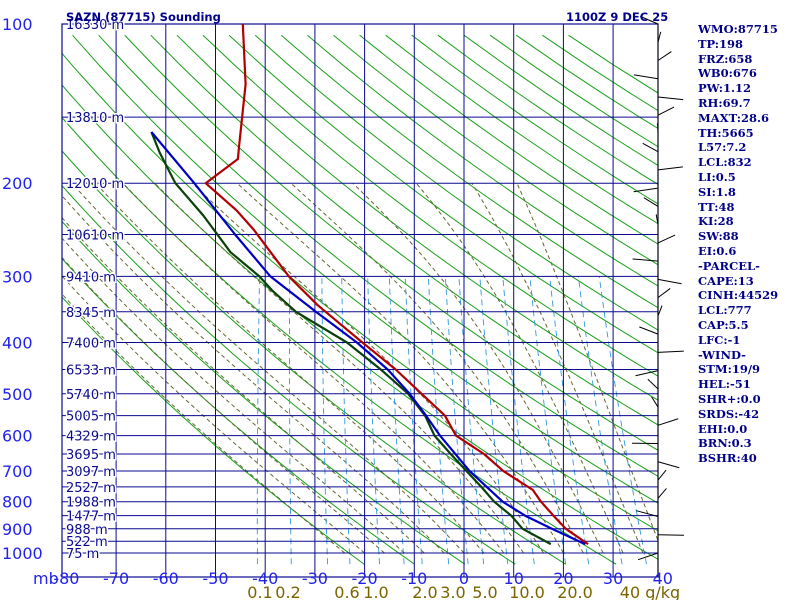  Describe the element at coordinates (738, 29) in the screenshot. I see `sounding-index: WMO:87715` at that location.